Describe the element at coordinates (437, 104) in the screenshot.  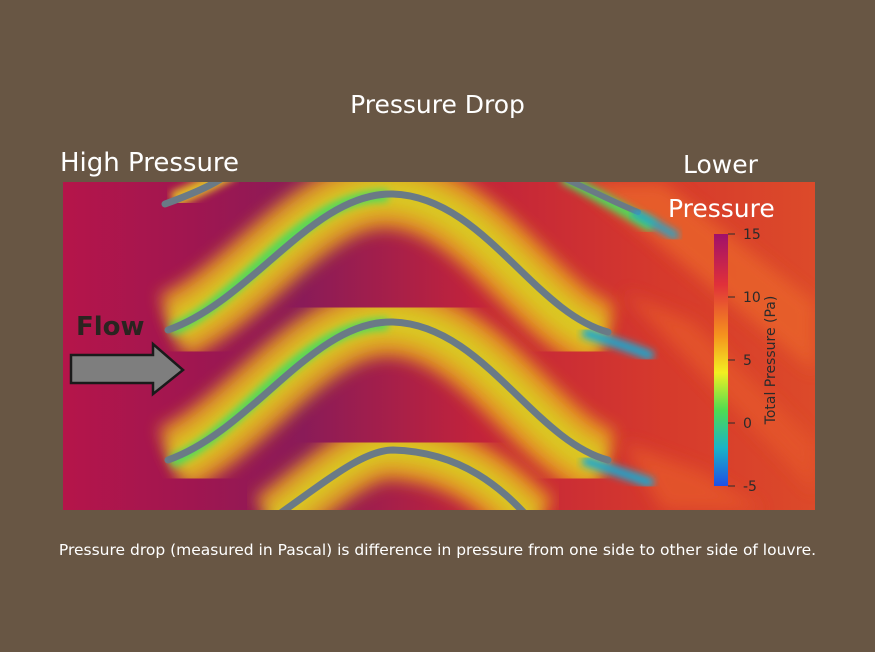
I see `page-title: Pressure Drop` at that location.